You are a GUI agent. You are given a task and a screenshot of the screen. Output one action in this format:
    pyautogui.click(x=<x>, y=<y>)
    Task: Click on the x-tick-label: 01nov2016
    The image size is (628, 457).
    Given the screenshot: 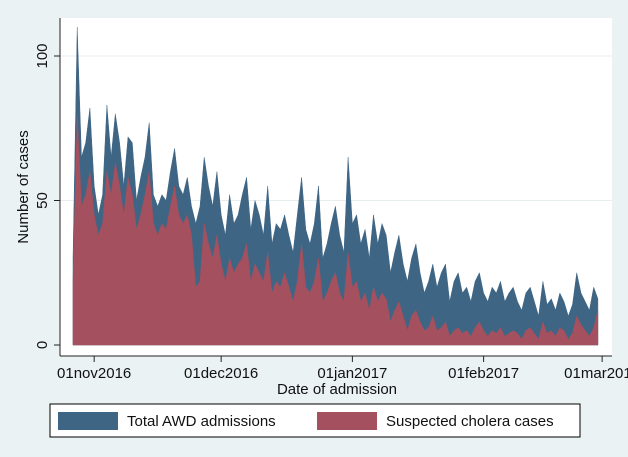 What is the action you would take?
    pyautogui.click(x=94, y=373)
    